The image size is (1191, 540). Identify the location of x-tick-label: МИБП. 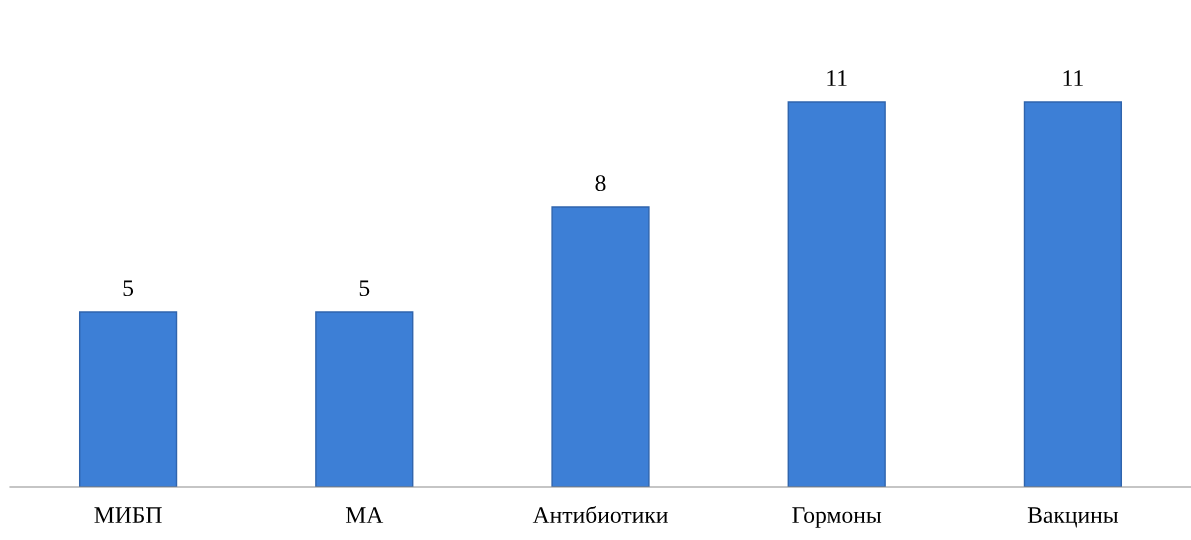
(128, 515).